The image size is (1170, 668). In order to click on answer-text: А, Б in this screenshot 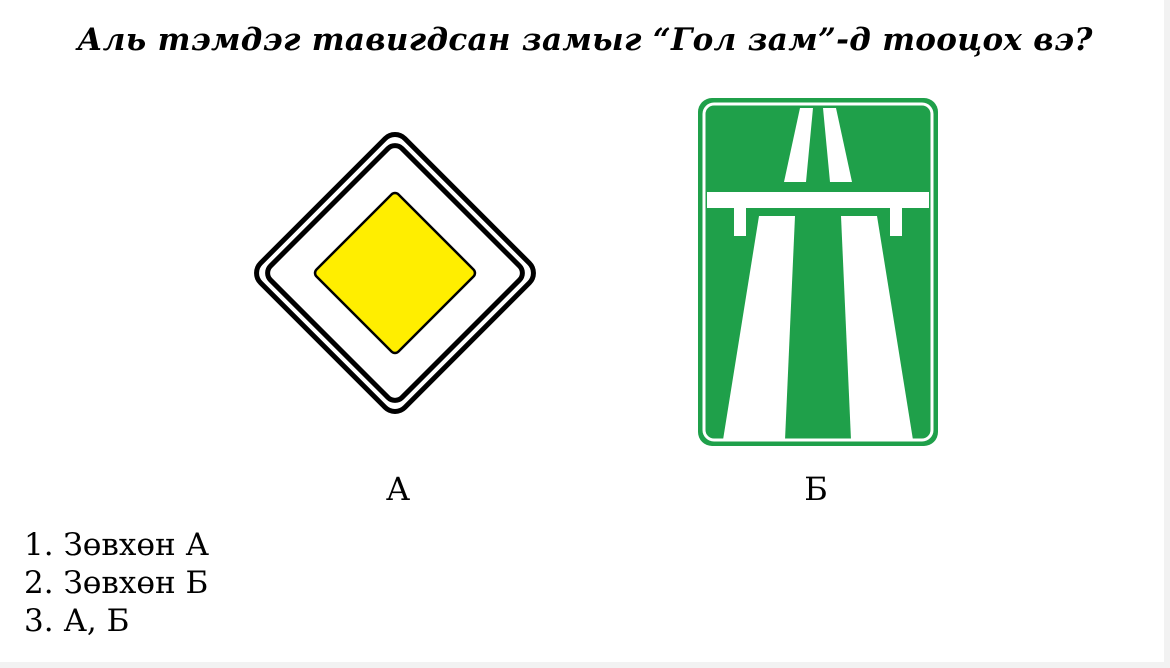, I will do `click(96, 621)`.